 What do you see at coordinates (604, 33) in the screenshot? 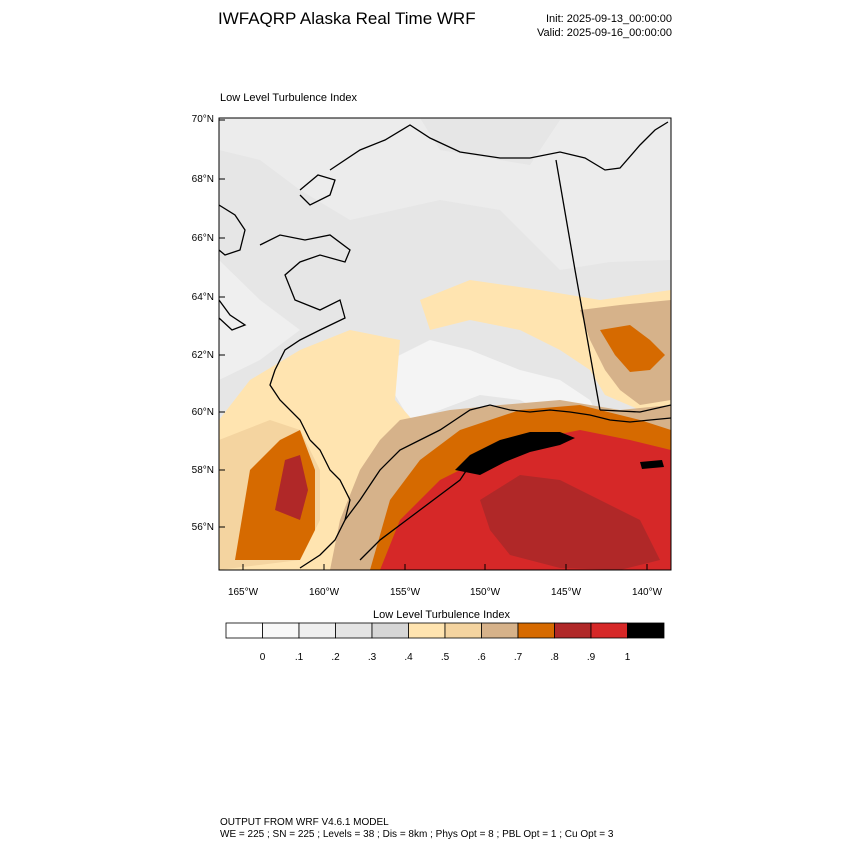
I see `valid-time: Valid: 2025-09-16_00:00:00` at bounding box center [604, 33].